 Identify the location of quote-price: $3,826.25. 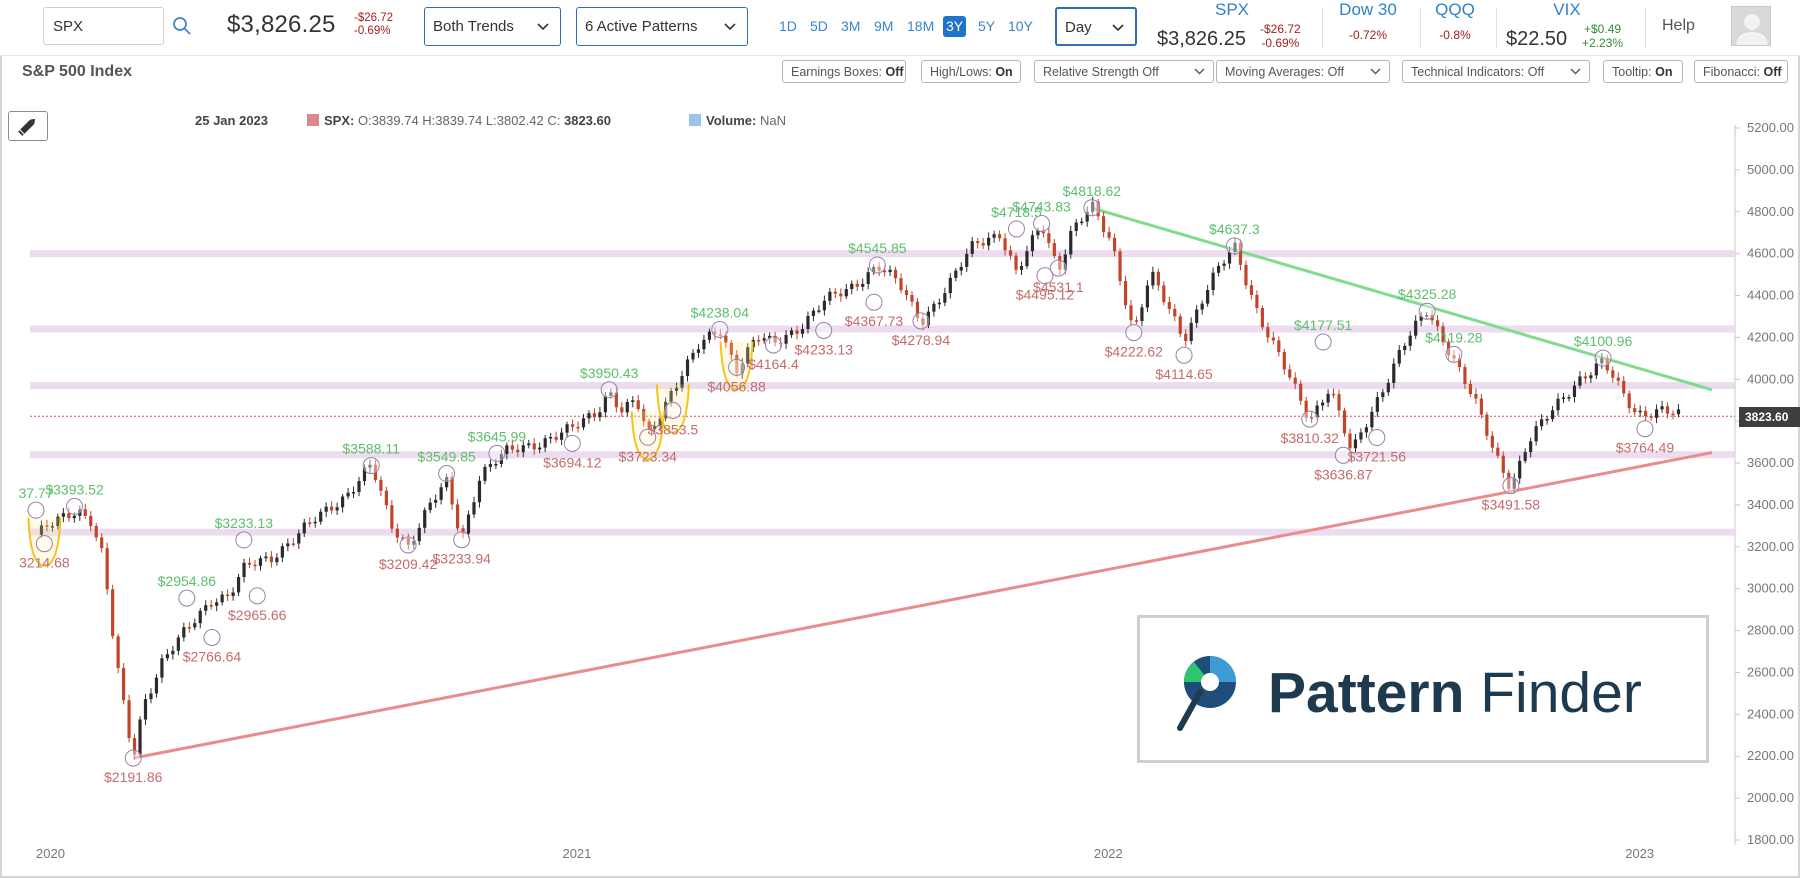
(1201, 39).